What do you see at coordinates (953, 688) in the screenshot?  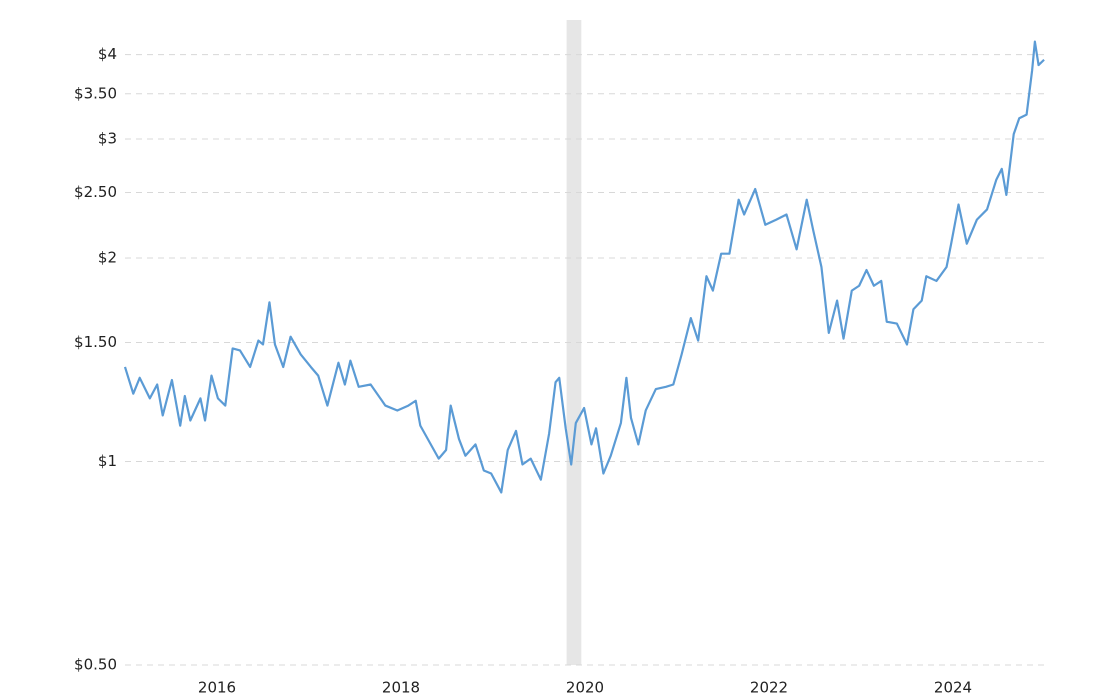 I see `x-tick-label: 2024` at bounding box center [953, 688].